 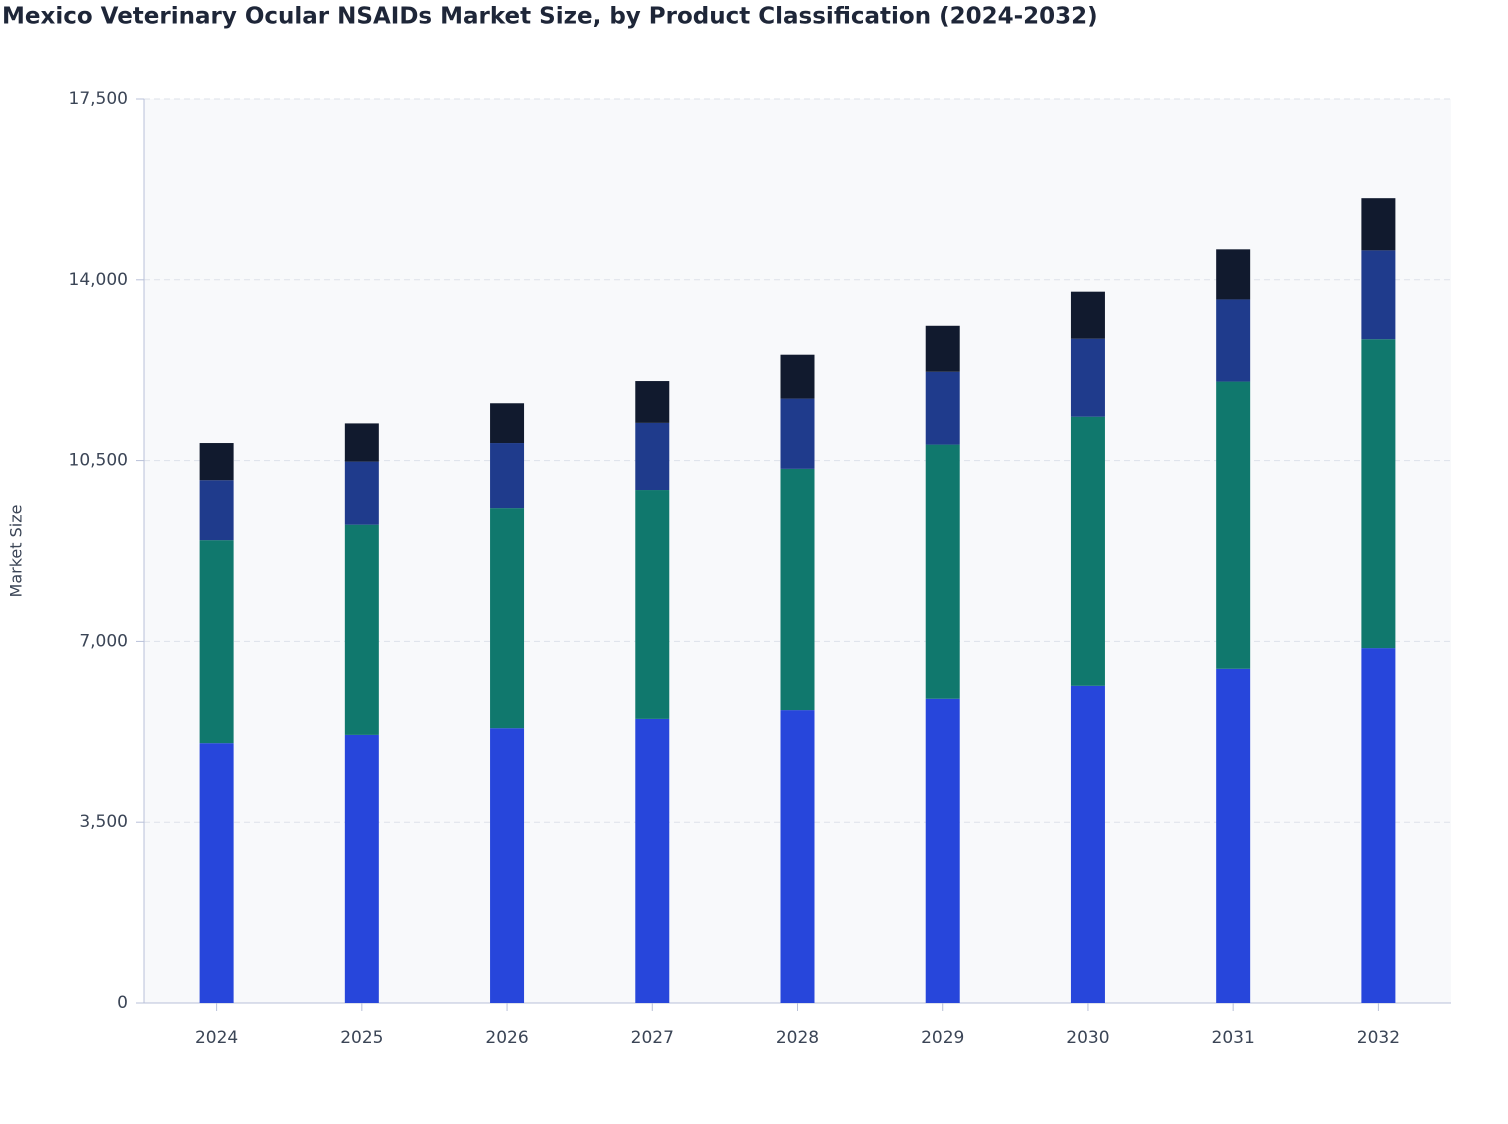 What do you see at coordinates (98, 461) in the screenshot?
I see `y-tick-label: 10,500` at bounding box center [98, 461].